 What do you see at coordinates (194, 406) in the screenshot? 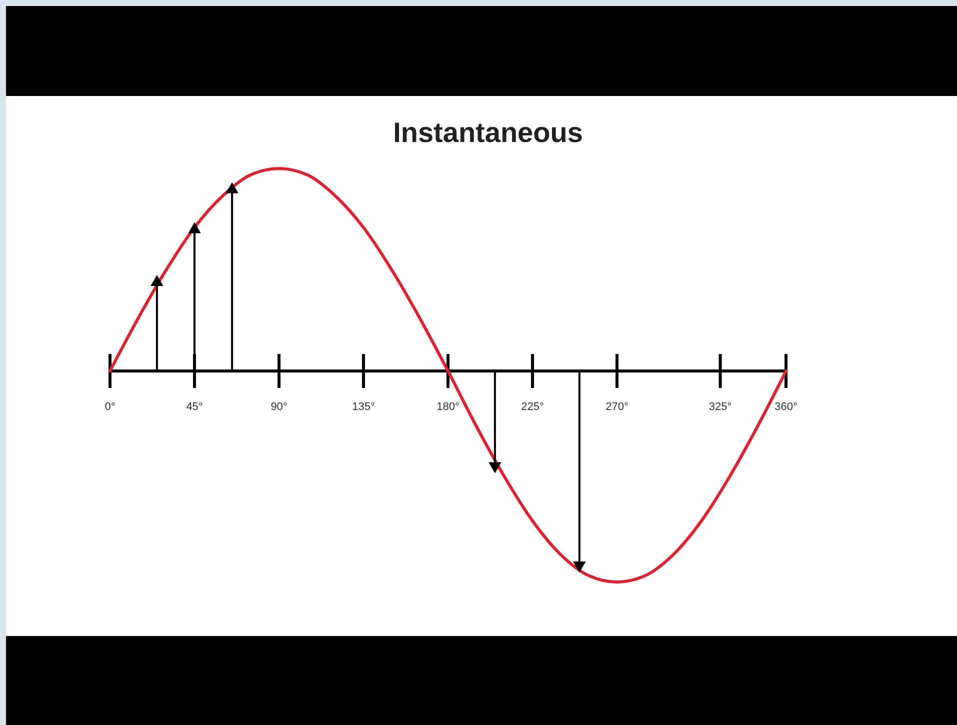
I see `x-tick-label: 45°` at bounding box center [194, 406].